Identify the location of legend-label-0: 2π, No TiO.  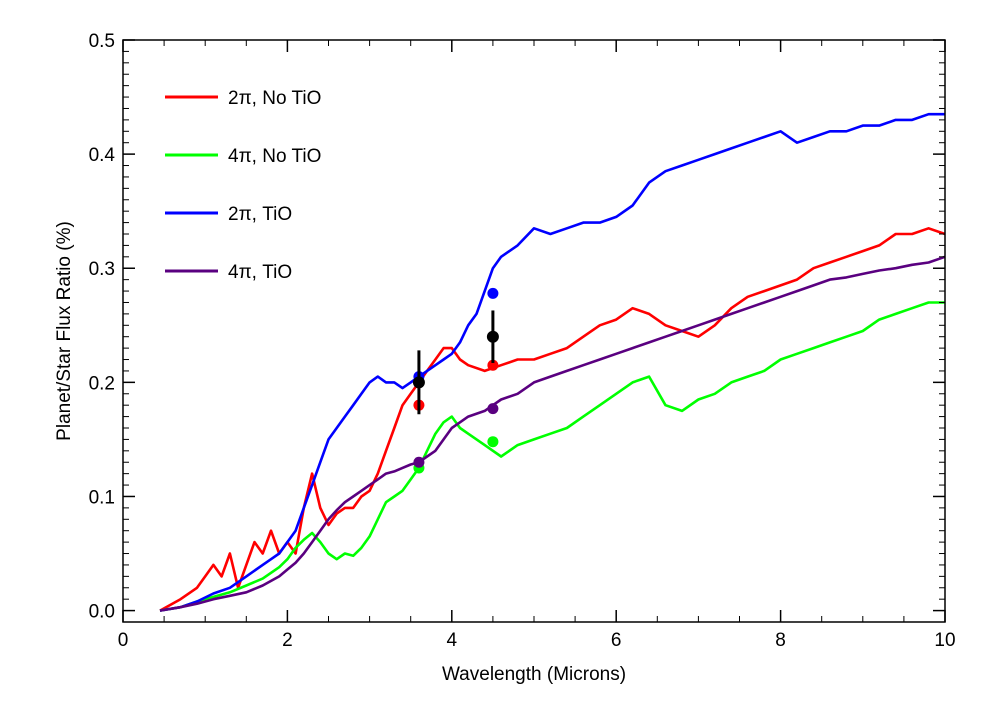
(274, 98).